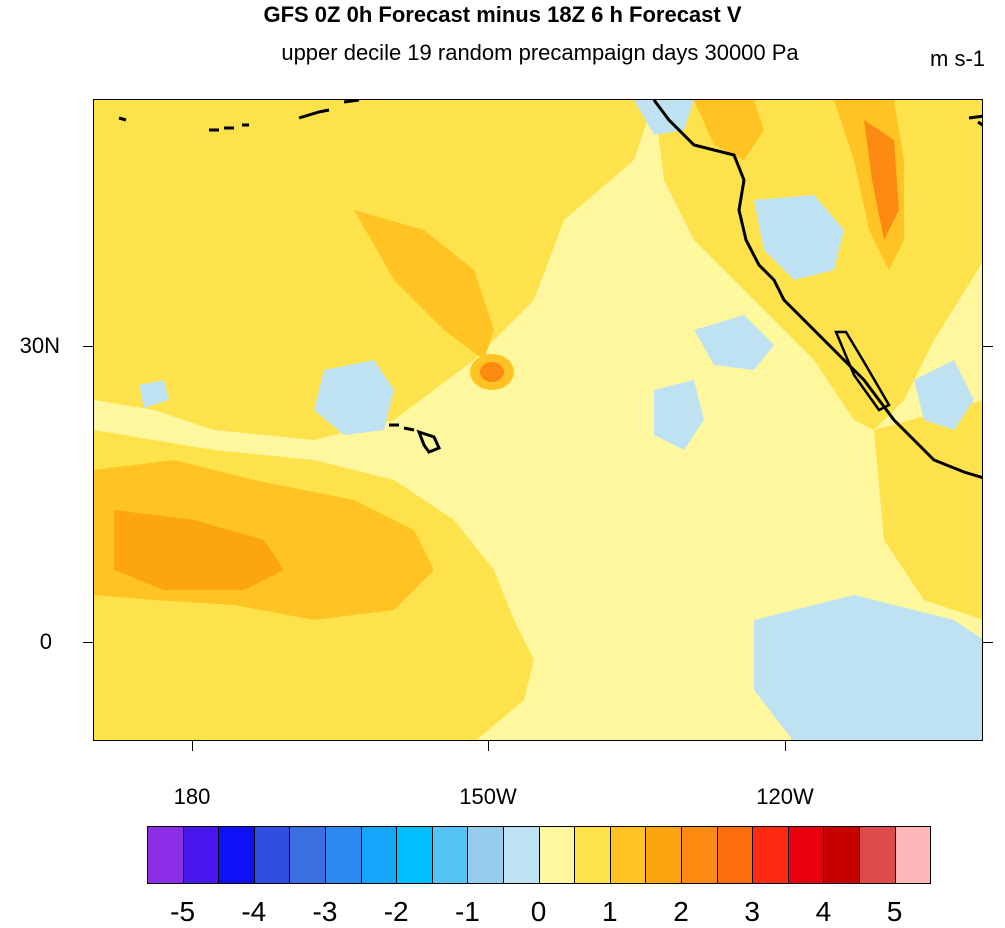 This screenshot has height=928, width=1005. I want to click on lat-label-0: 0, so click(45, 641).